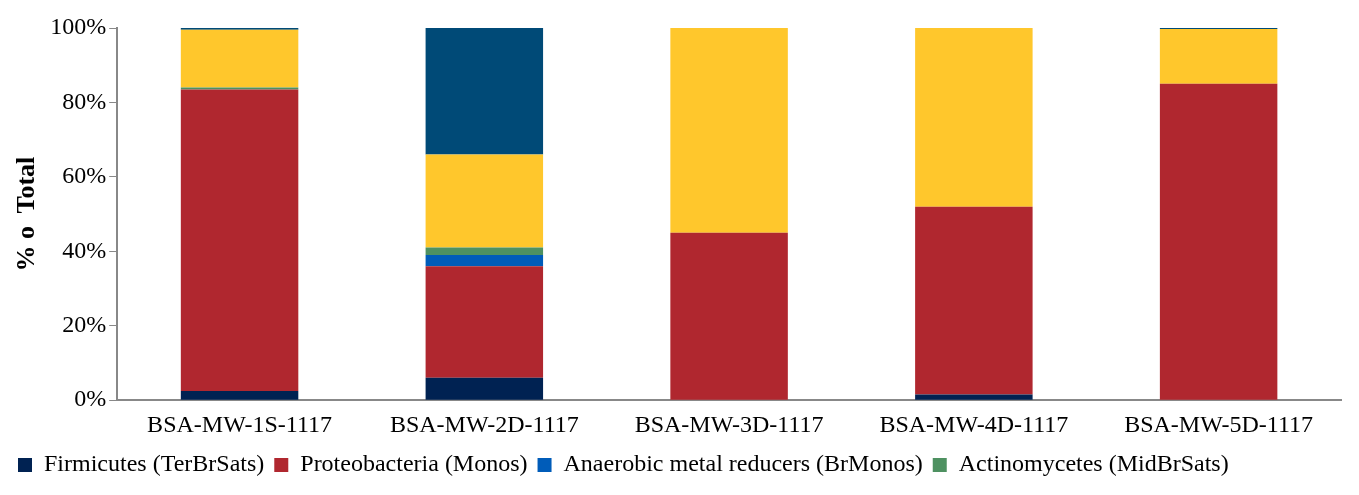  What do you see at coordinates (484, 423) in the screenshot?
I see `x-tick-label: BSA-MW-2D-1117` at bounding box center [484, 423].